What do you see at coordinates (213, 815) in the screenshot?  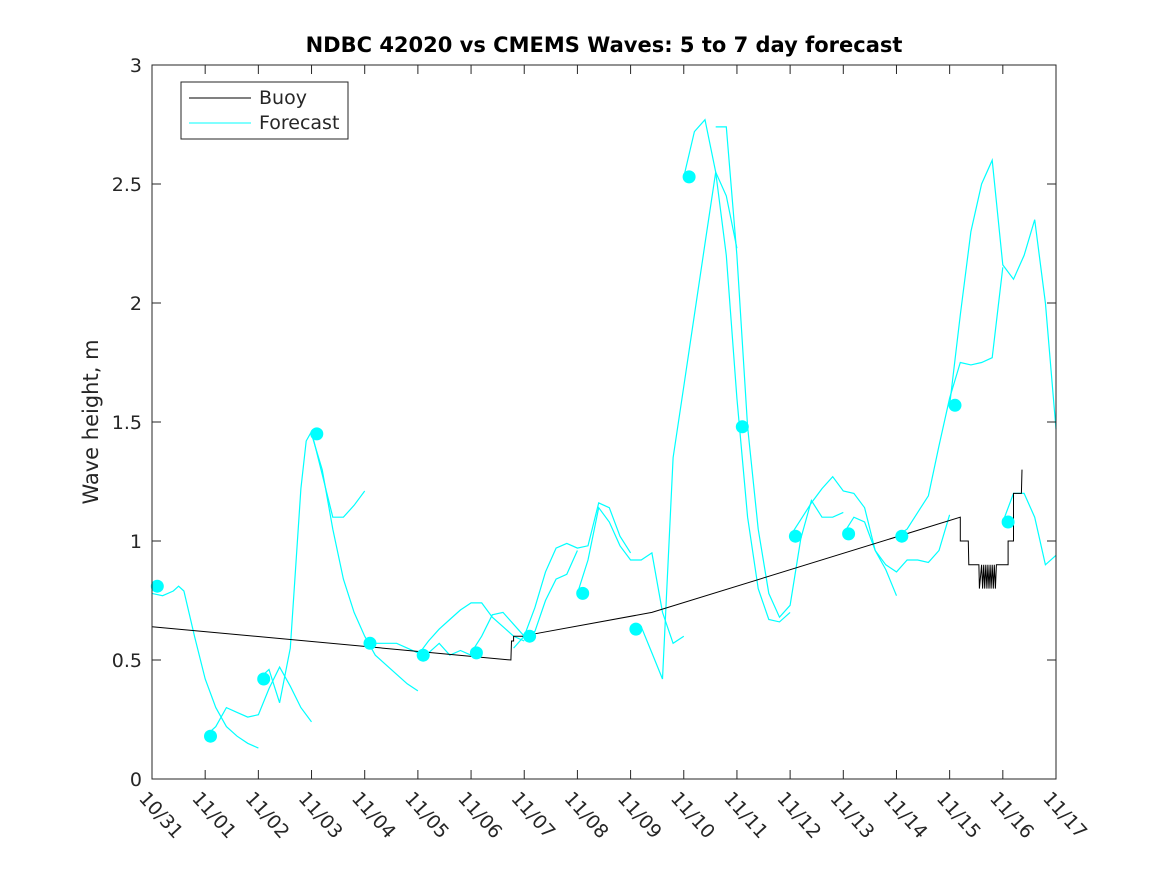 I see `x-tick-label: 11/01` at bounding box center [213, 815].